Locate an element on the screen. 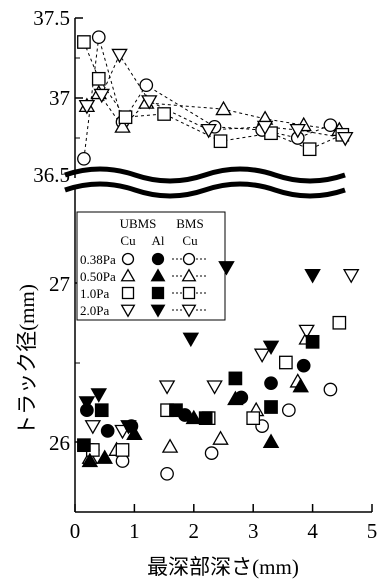 Image resolution: width=381 pixels, height=586 pixels. series-line-bms-cu-1-0pa is located at coordinates (213, 95).